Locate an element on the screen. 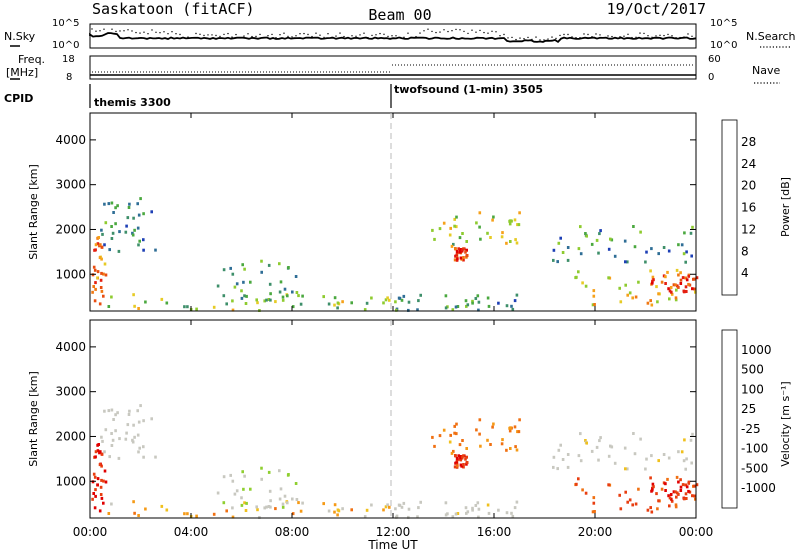 The height and width of the screenshot is (554, 800). colorbar-tick-label: -100 is located at coordinates (754, 449).